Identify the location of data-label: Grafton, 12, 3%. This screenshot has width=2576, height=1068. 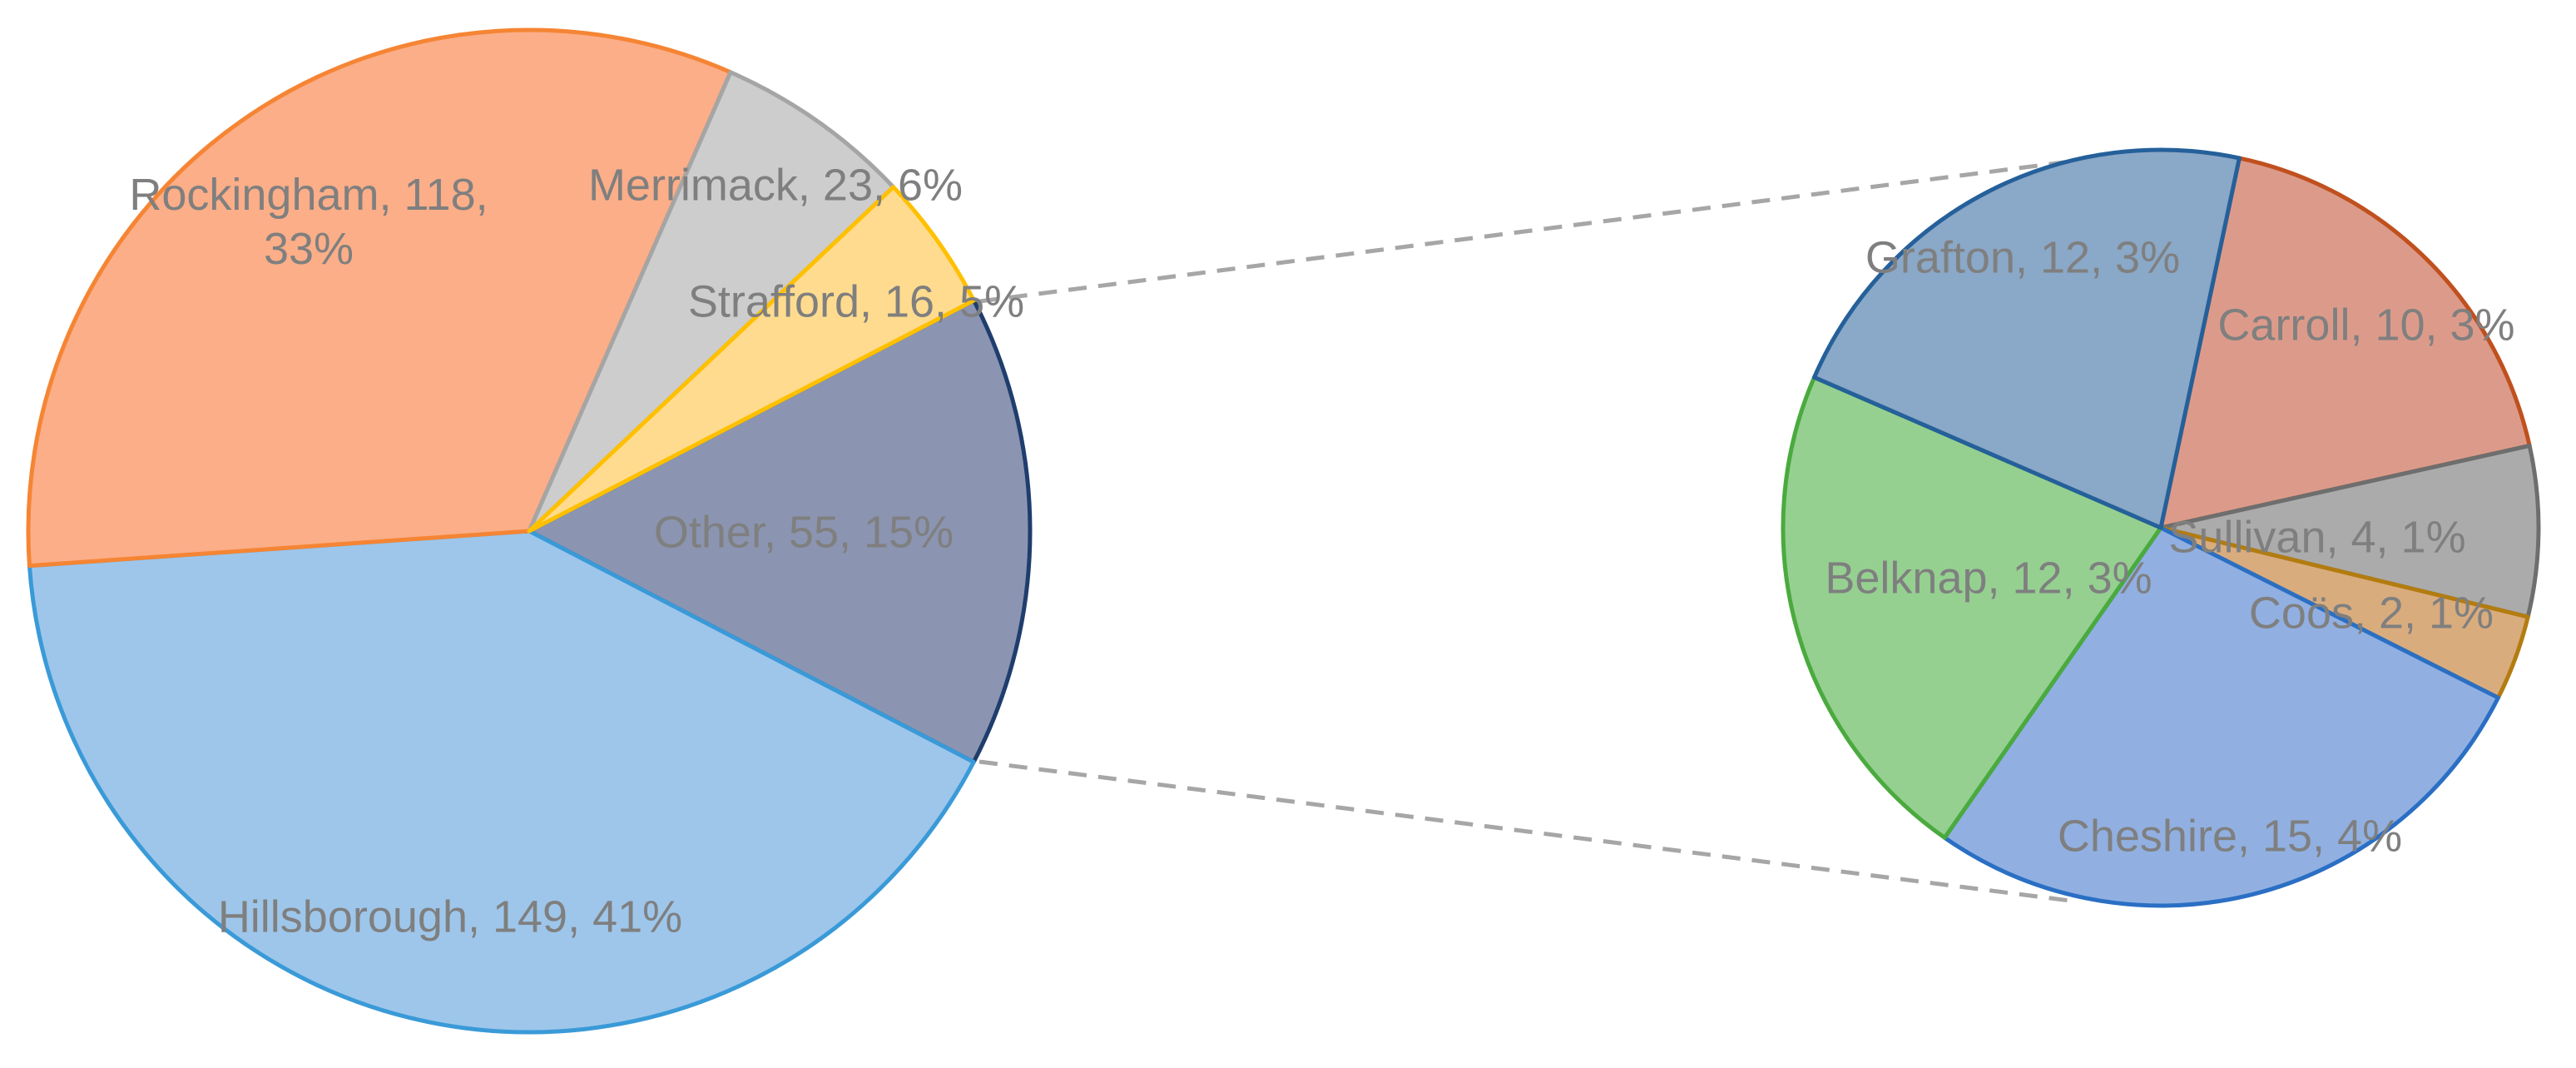
(2023, 257).